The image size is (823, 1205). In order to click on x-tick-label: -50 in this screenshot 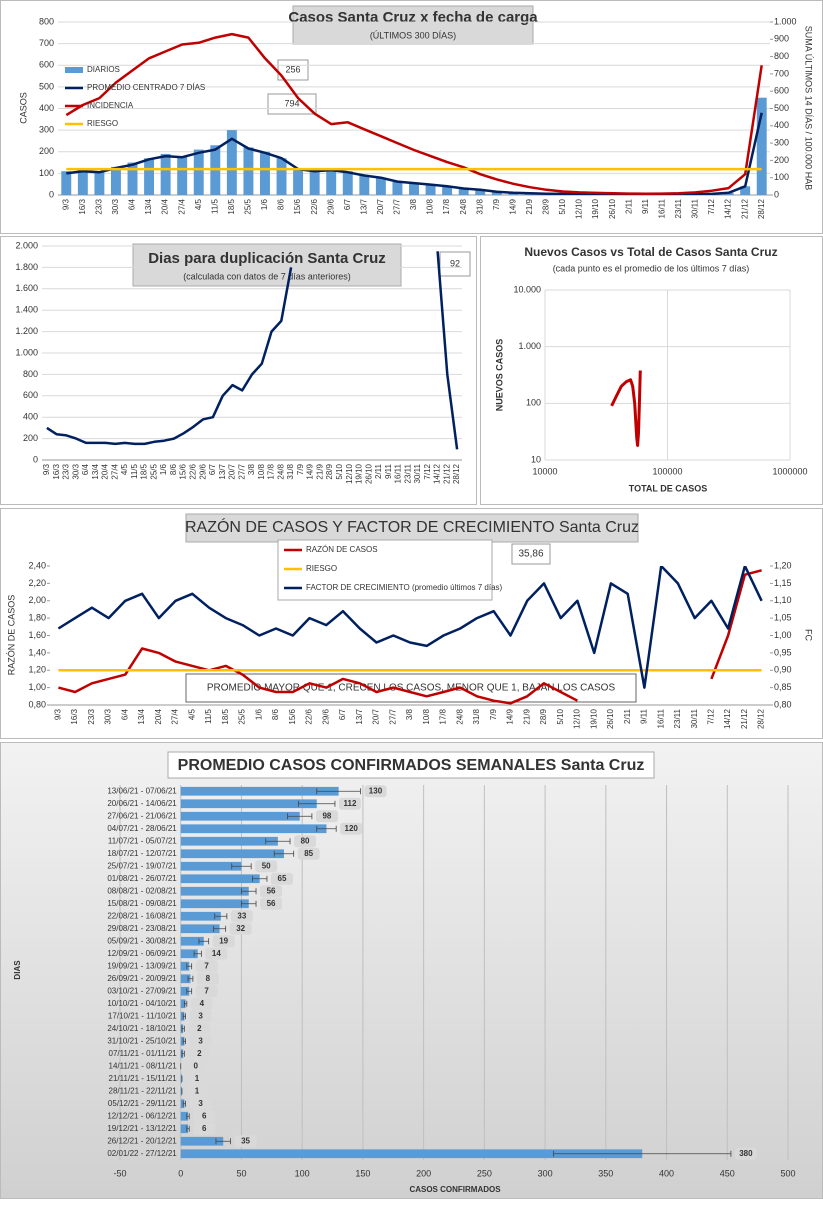, I will do `click(119, 1173)`.